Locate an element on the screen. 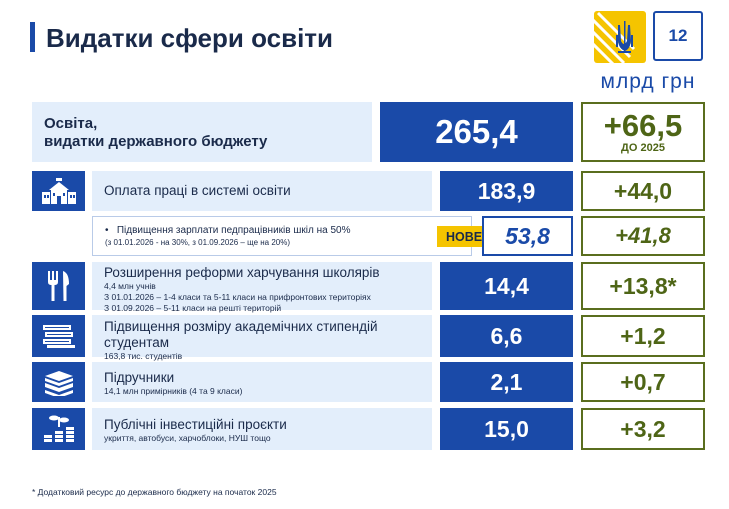 This screenshot has width=729, height=509. row-delta: +0,7 is located at coordinates (643, 382).